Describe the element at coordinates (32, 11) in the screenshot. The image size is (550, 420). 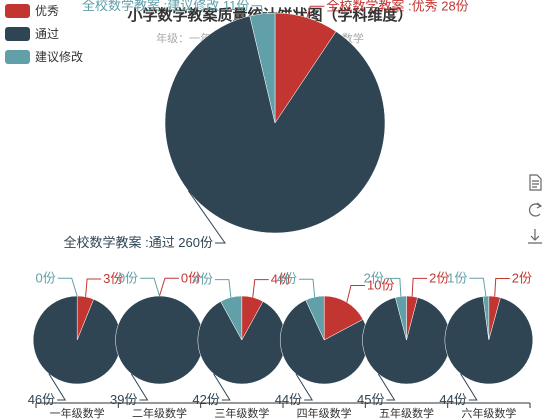
I see `legend-item: 优秀` at that location.